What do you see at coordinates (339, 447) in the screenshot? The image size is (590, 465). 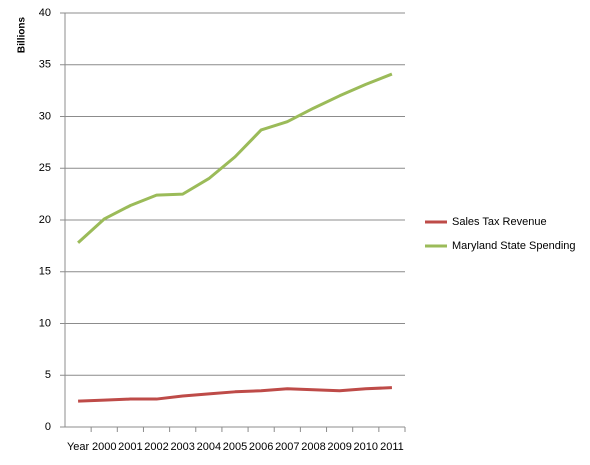 I see `x-tick-label: 2009` at bounding box center [339, 447].